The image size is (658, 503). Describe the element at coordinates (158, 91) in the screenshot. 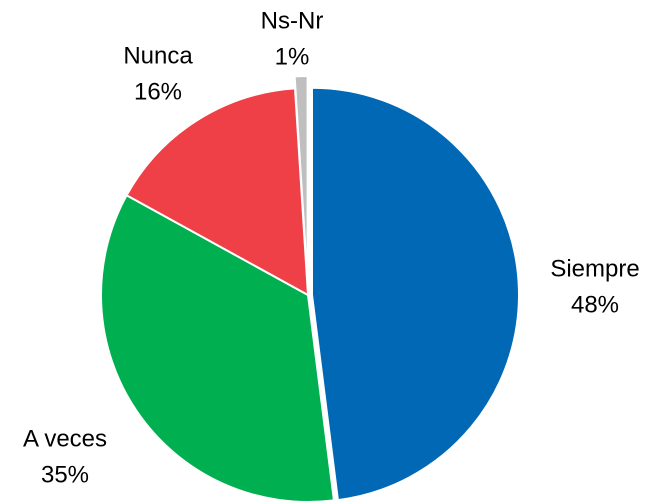

I see `slice-value-label: 16%` at that location.